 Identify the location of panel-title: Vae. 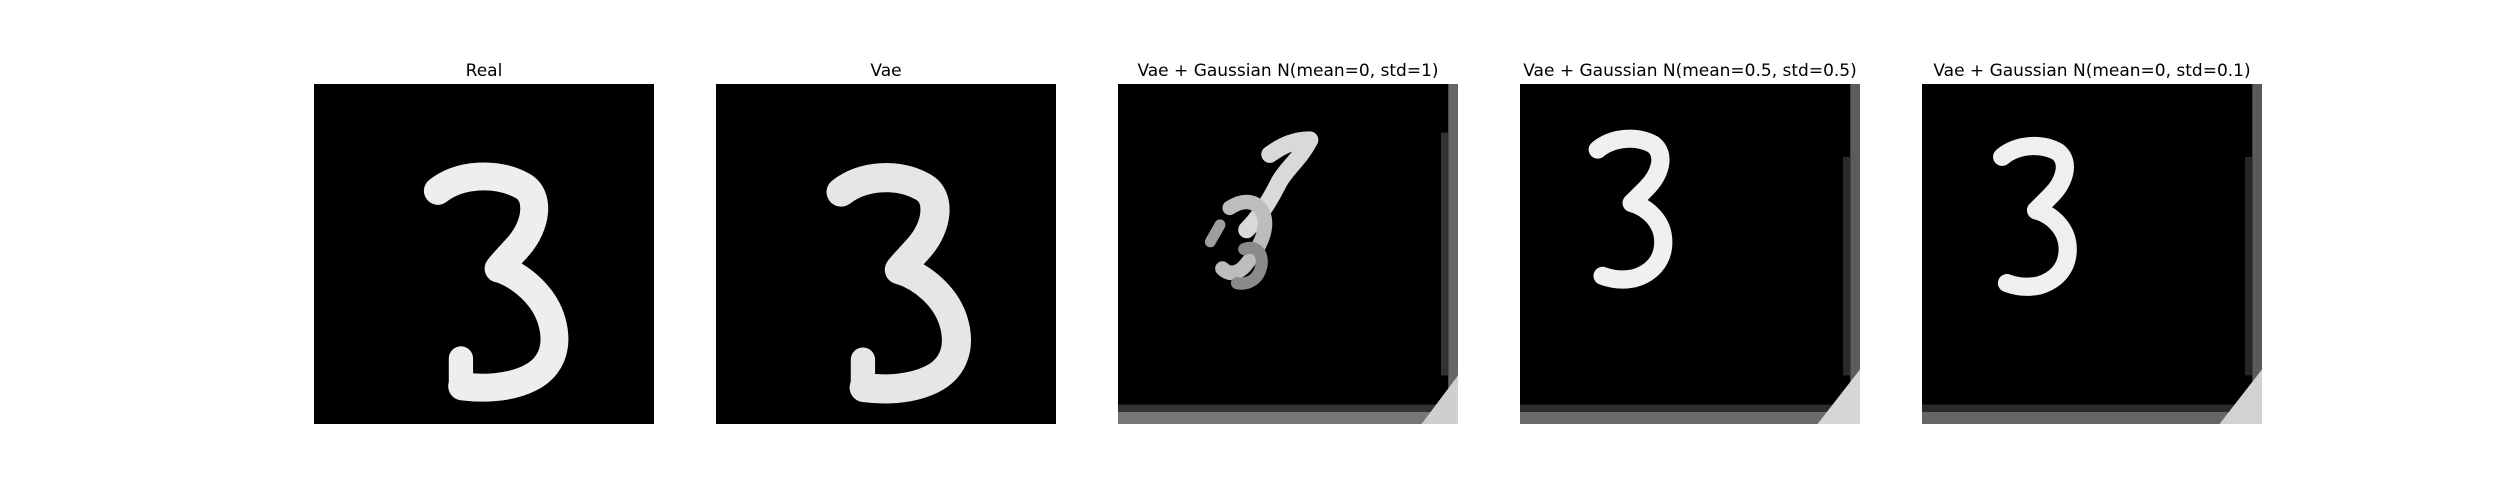
(886, 71).